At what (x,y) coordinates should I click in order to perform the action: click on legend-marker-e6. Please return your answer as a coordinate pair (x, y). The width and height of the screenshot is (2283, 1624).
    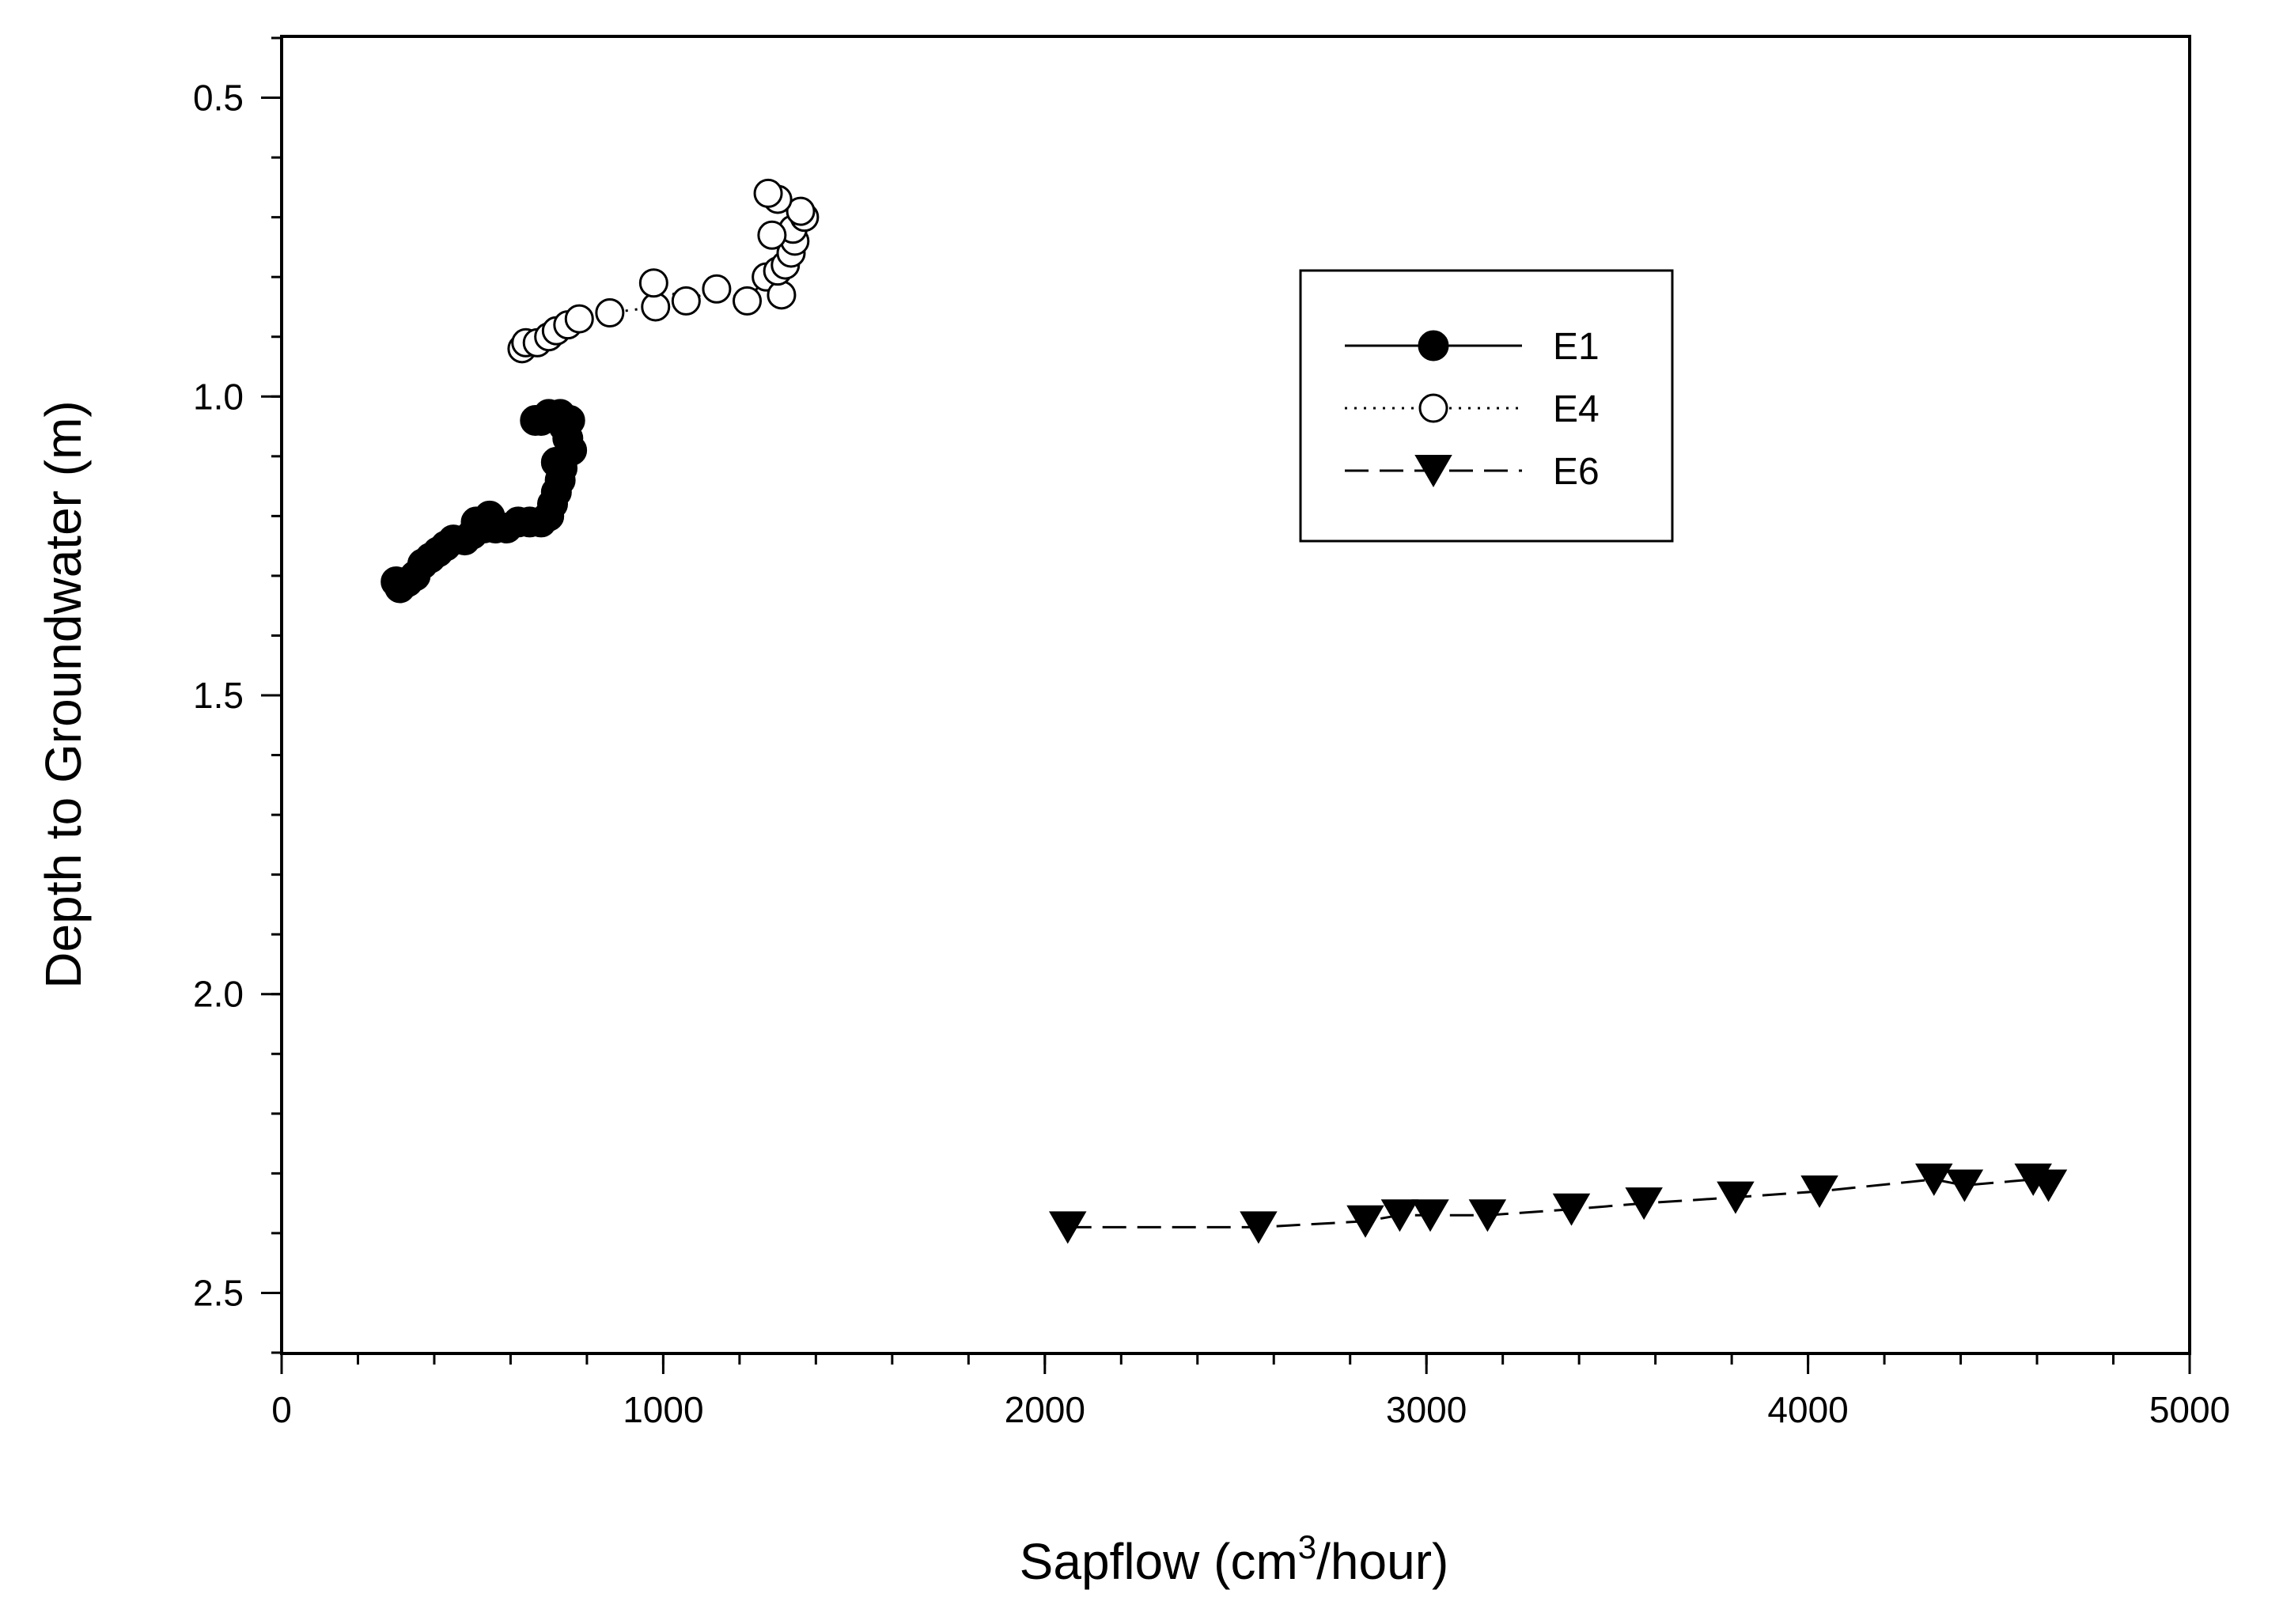
    Looking at the image, I should click on (1433, 471).